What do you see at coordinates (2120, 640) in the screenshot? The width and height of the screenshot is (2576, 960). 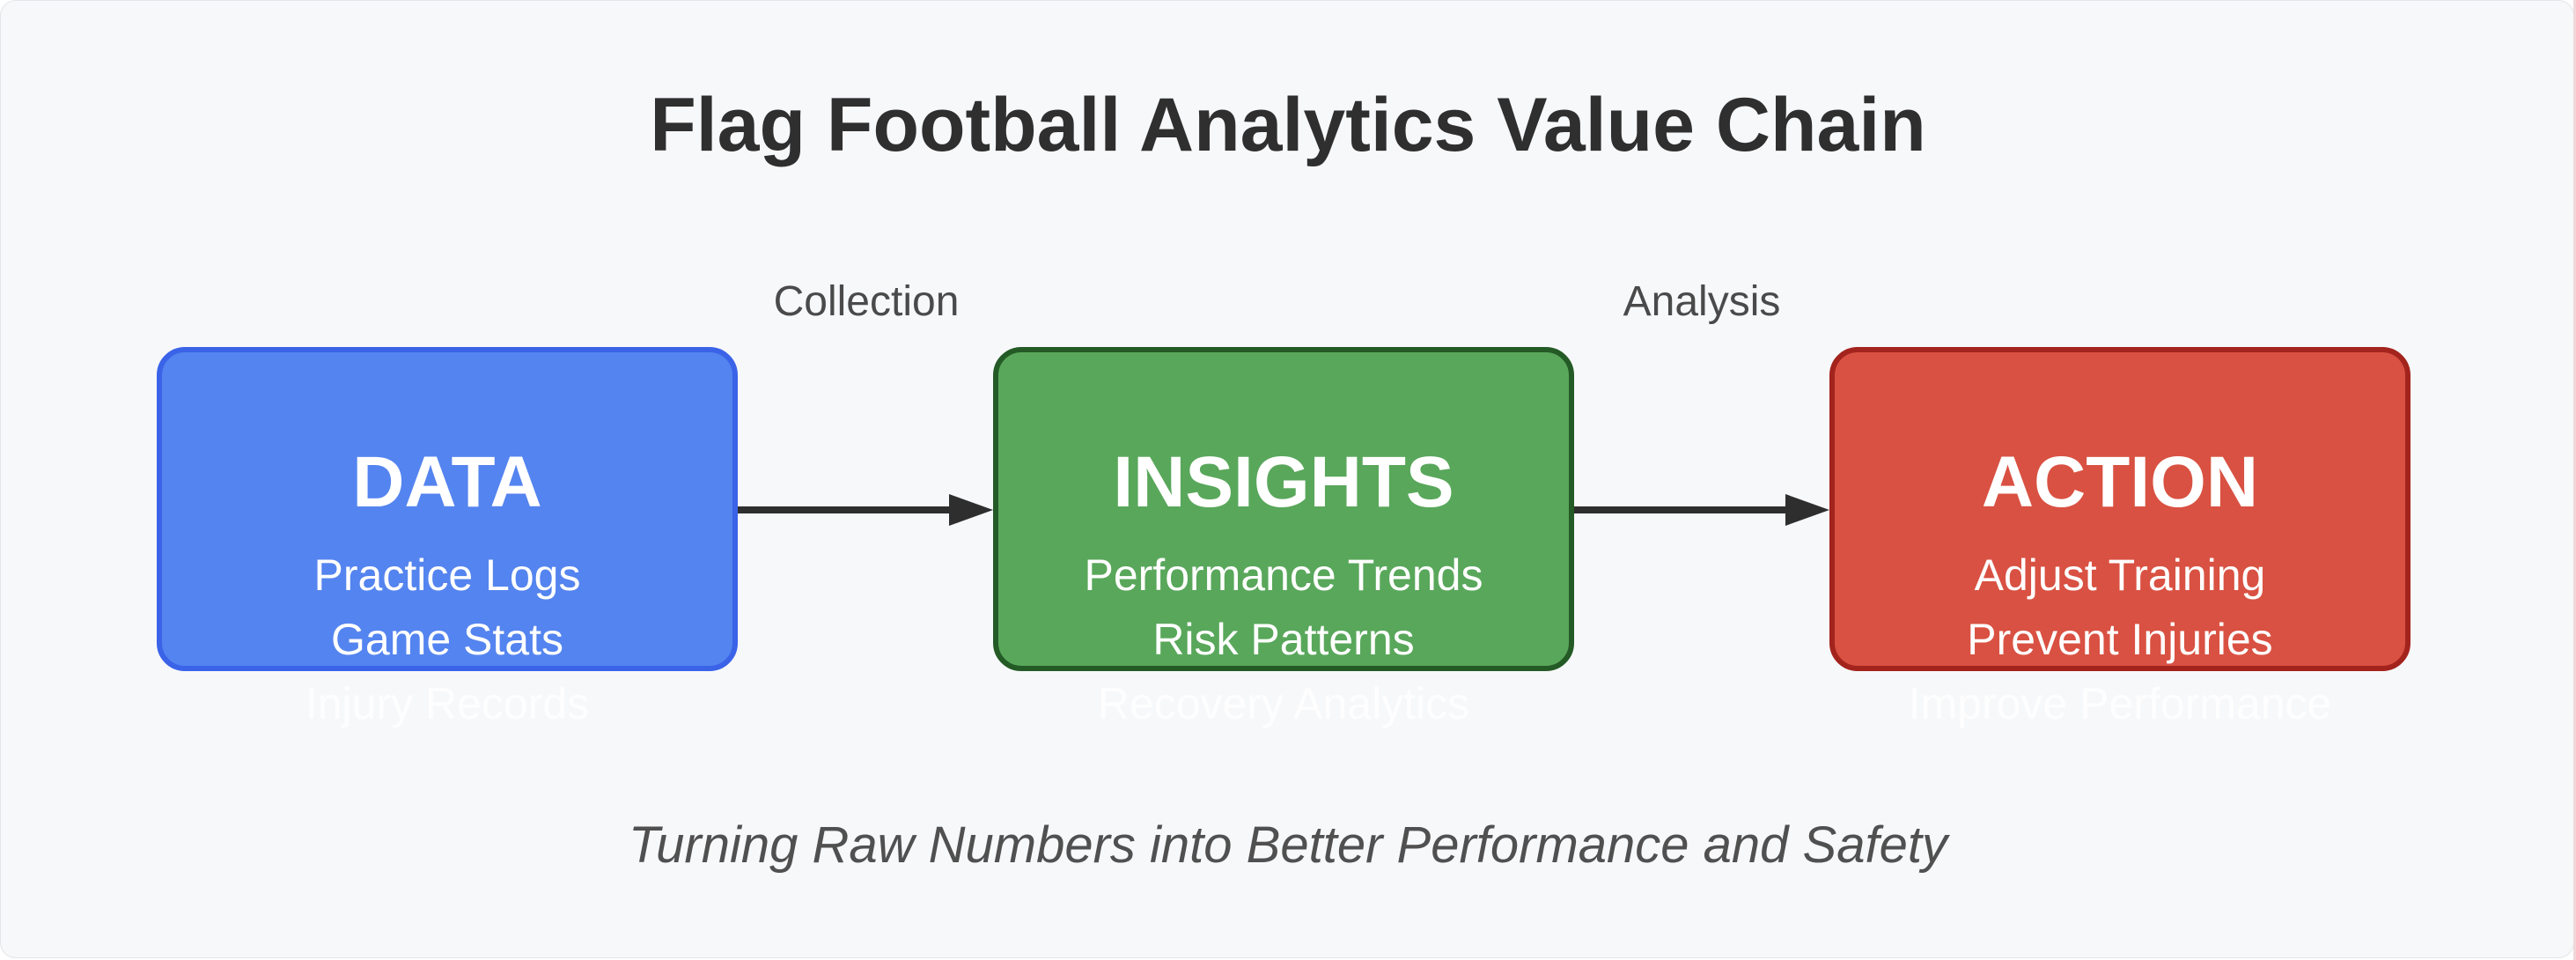 I see `node-action-line: Prevent Injuries` at bounding box center [2120, 640].